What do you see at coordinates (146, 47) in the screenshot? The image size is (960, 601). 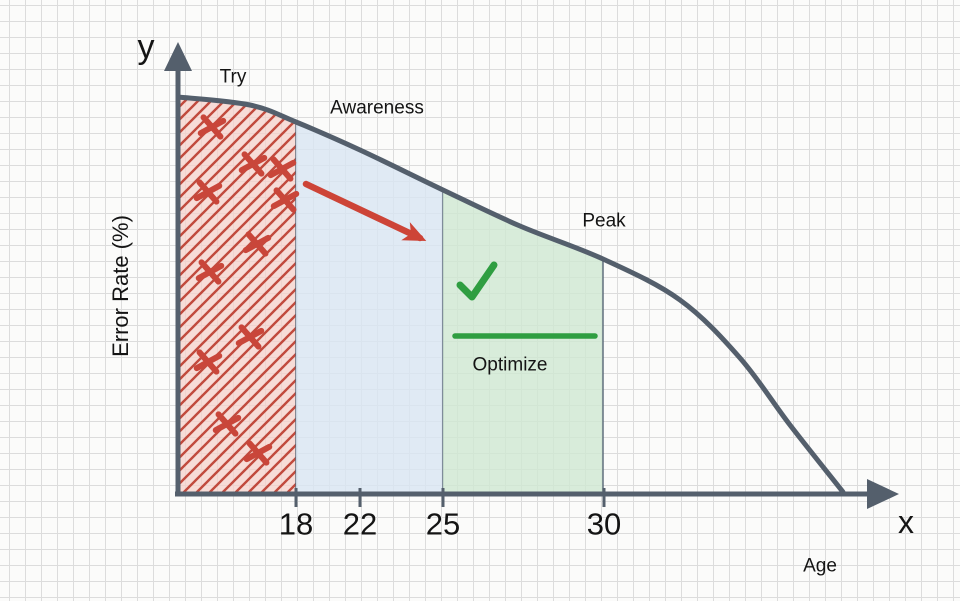 I see `y-axis-letter: y` at bounding box center [146, 47].